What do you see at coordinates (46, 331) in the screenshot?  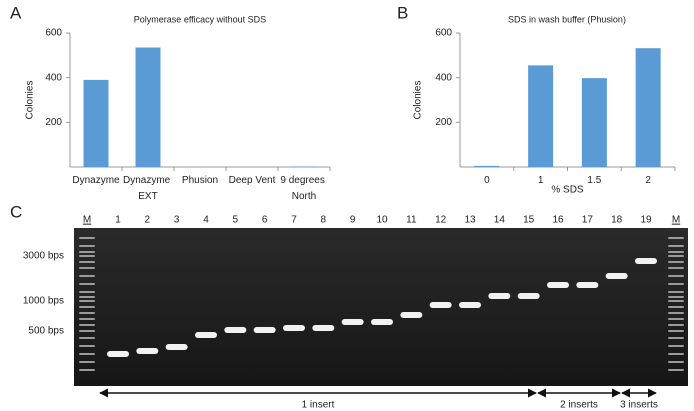 I see `marker-label: 500 bps` at bounding box center [46, 331].